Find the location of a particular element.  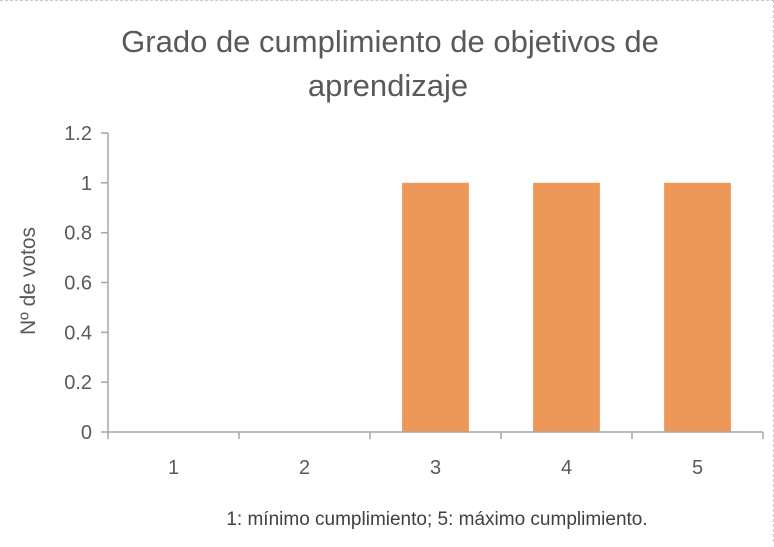

y-tick-label: 0.8 is located at coordinates (78, 234).